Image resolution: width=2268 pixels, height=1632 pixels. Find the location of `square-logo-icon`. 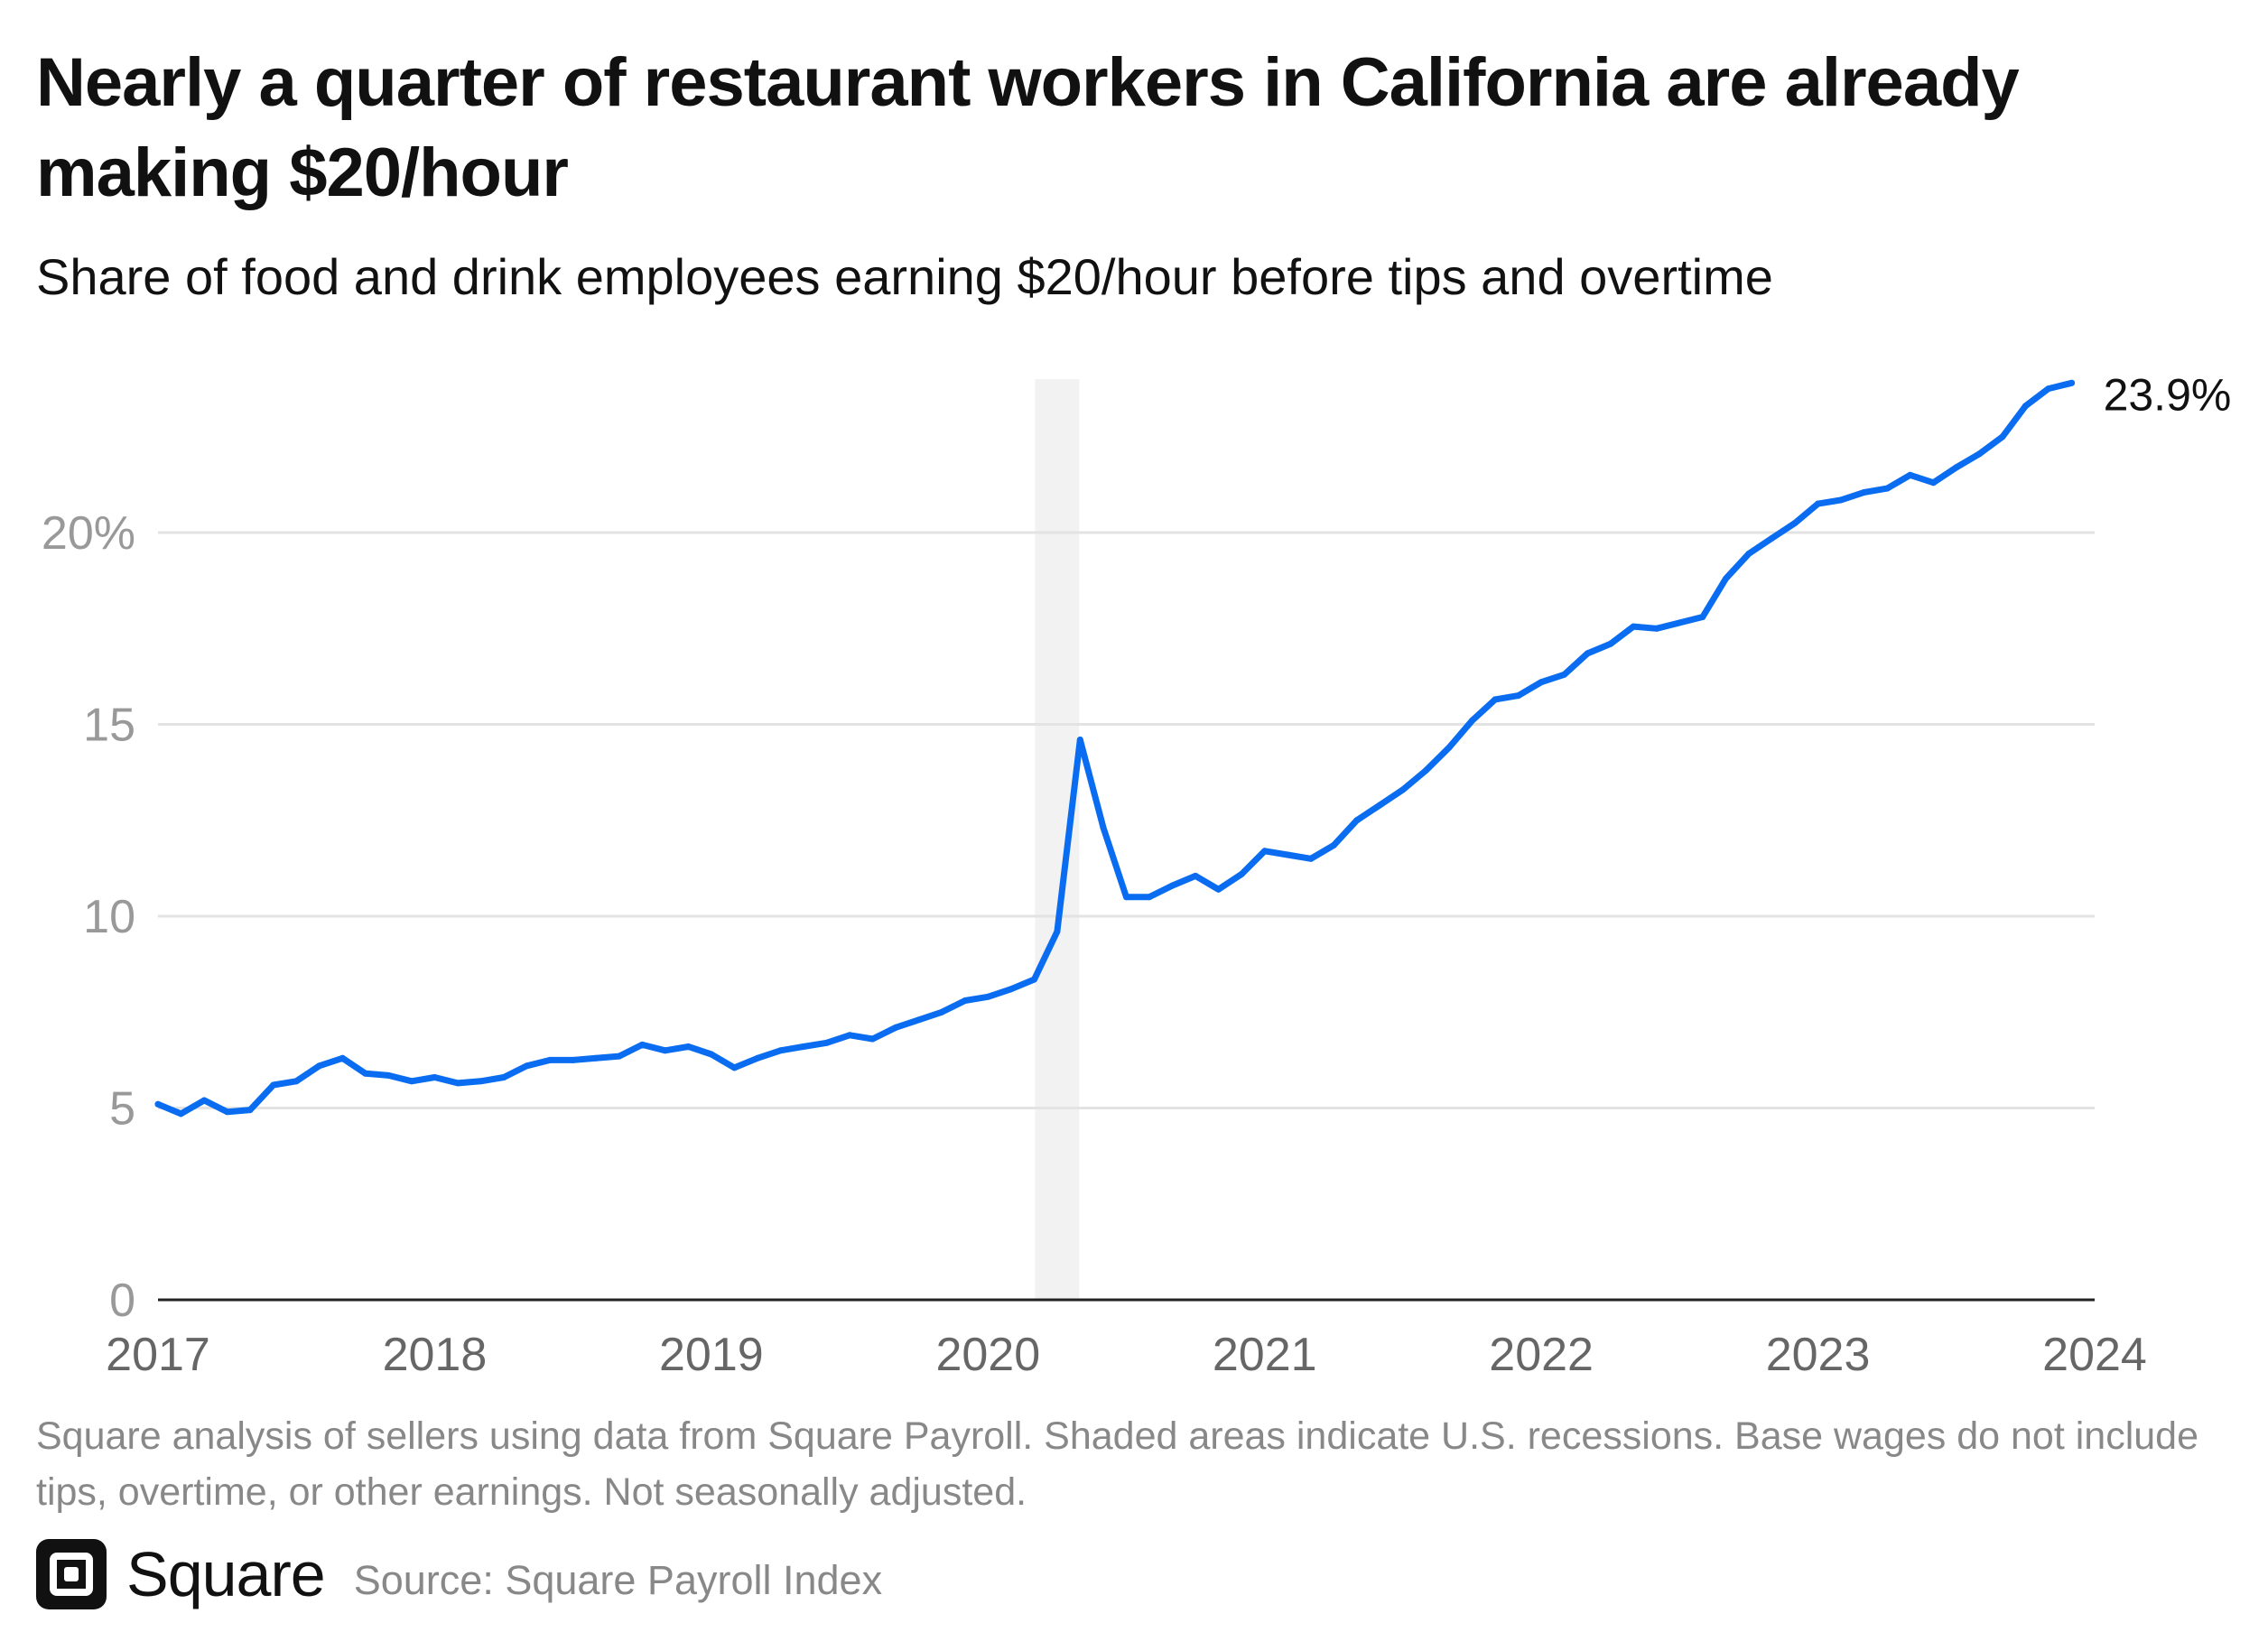

square-logo-icon is located at coordinates (71, 1574).